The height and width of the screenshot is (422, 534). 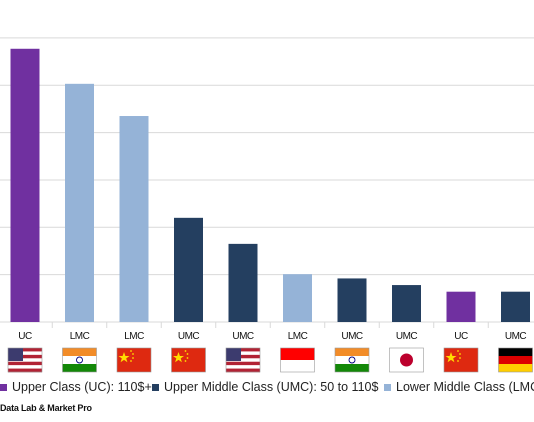 What do you see at coordinates (270, 360) in the screenshot?
I see `category-flags` at bounding box center [270, 360].